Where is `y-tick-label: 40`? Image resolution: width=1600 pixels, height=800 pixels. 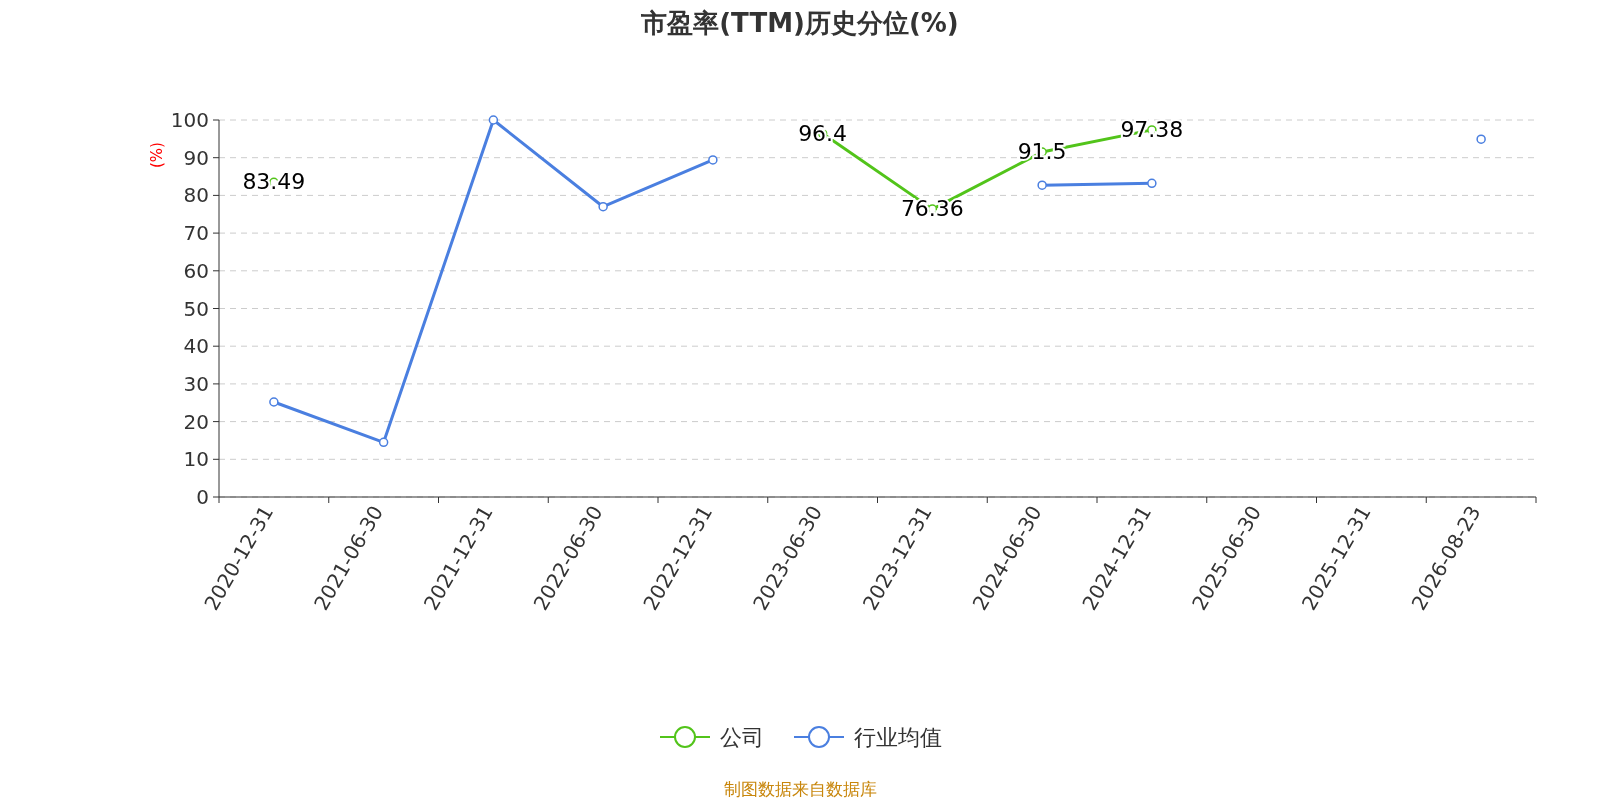
y-tick-label: 40 is located at coordinates (196, 346).